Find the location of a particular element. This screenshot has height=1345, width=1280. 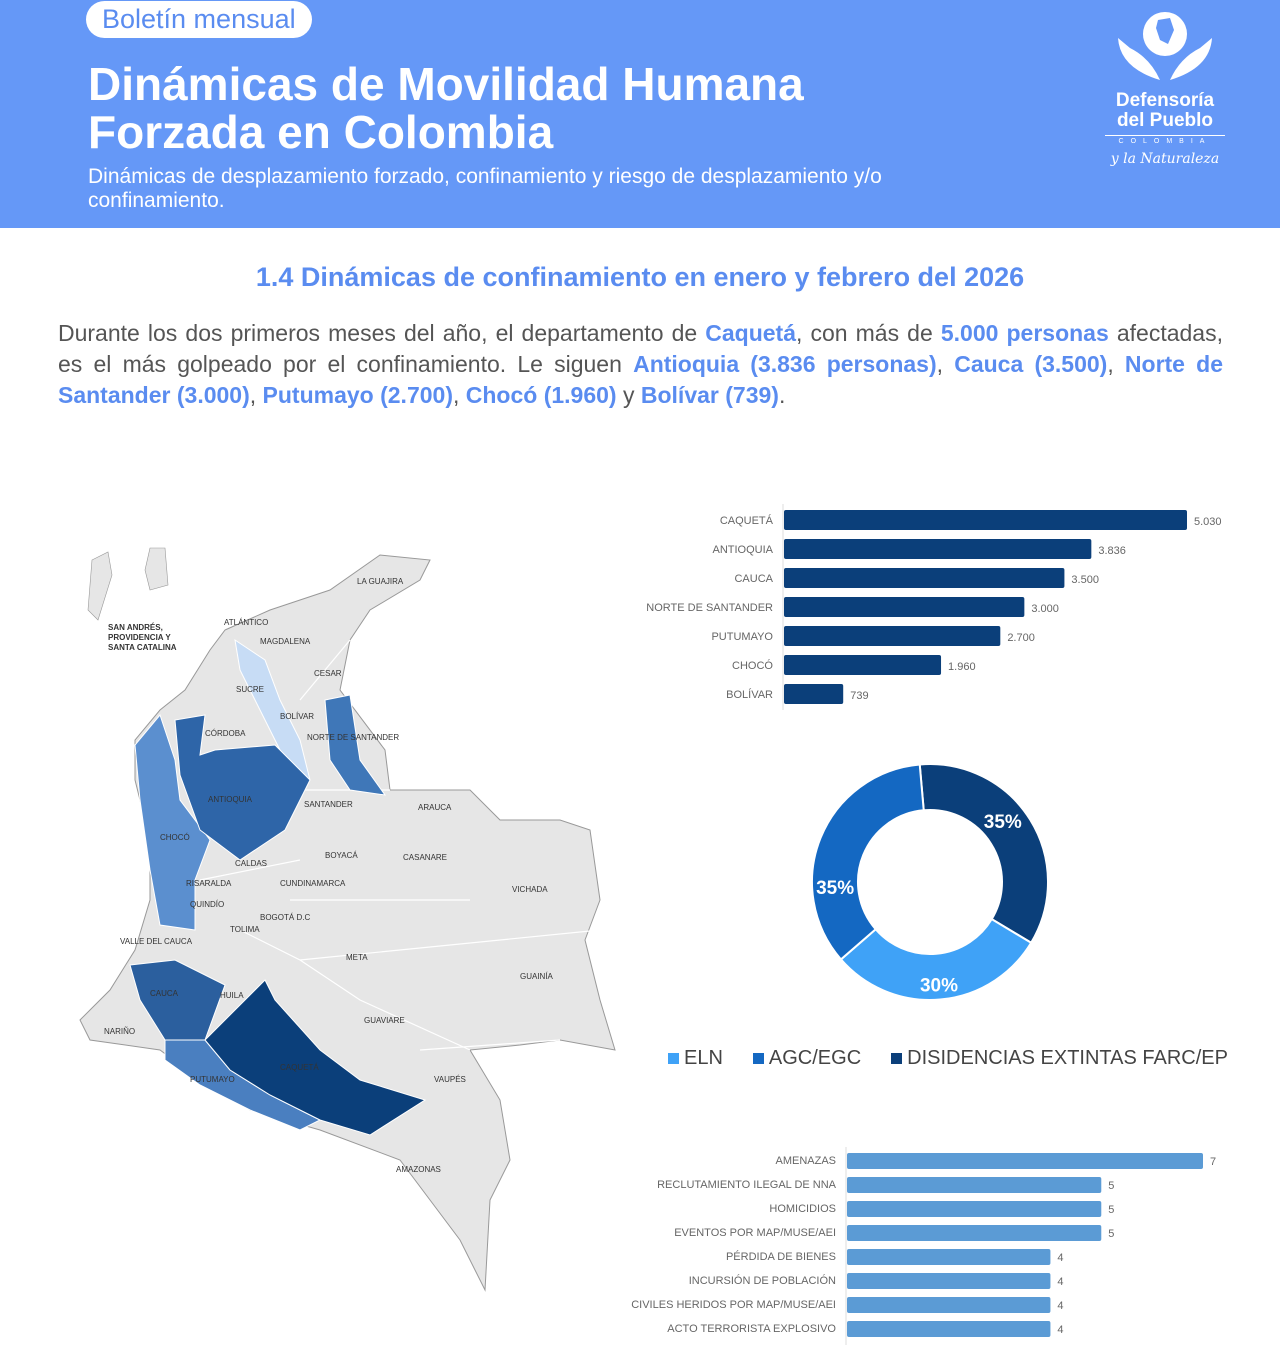

legend-item: DISIDENCIAS EXTINTAS FARC/EP is located at coordinates (1059, 1058).